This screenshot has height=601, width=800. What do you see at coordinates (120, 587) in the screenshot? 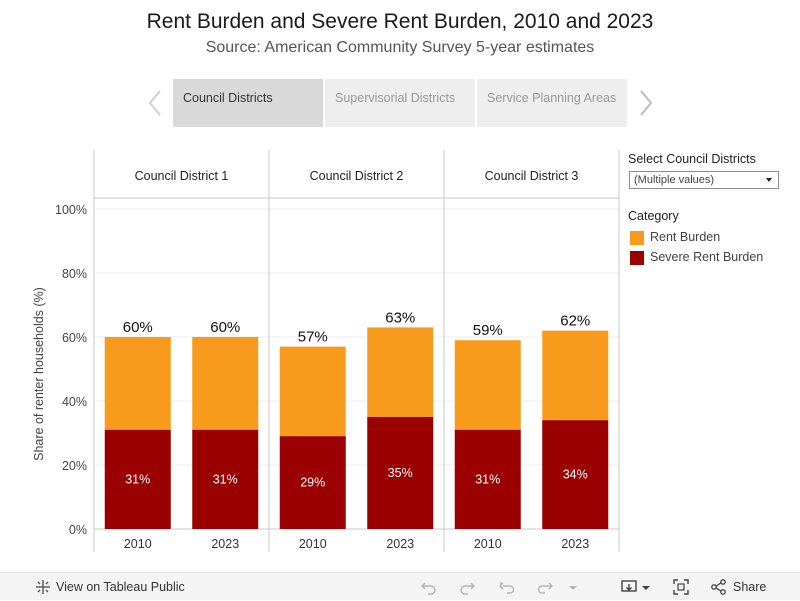
I see `view-on-tableau-link: View on Tableau Public` at bounding box center [120, 587].